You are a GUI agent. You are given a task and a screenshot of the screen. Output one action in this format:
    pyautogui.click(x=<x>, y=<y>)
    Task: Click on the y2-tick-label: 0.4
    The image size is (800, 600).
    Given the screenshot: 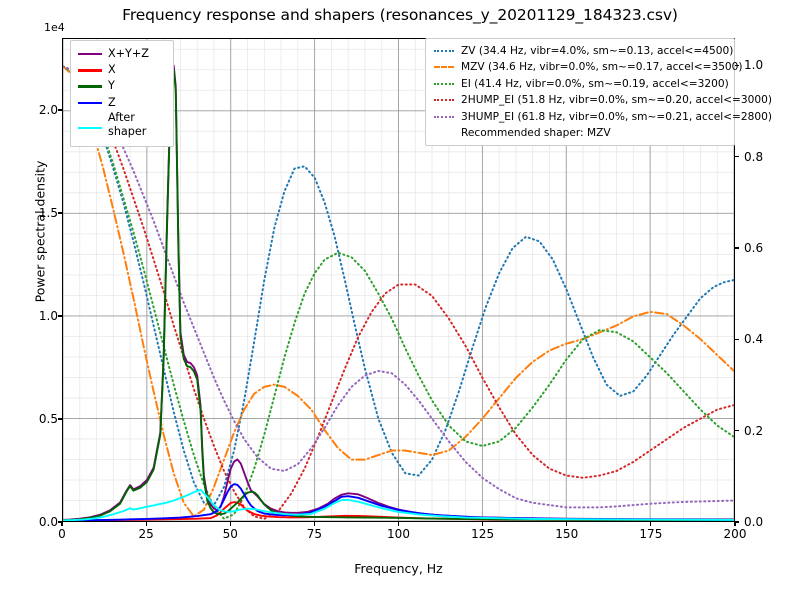 What is the action you would take?
    pyautogui.click(x=754, y=339)
    